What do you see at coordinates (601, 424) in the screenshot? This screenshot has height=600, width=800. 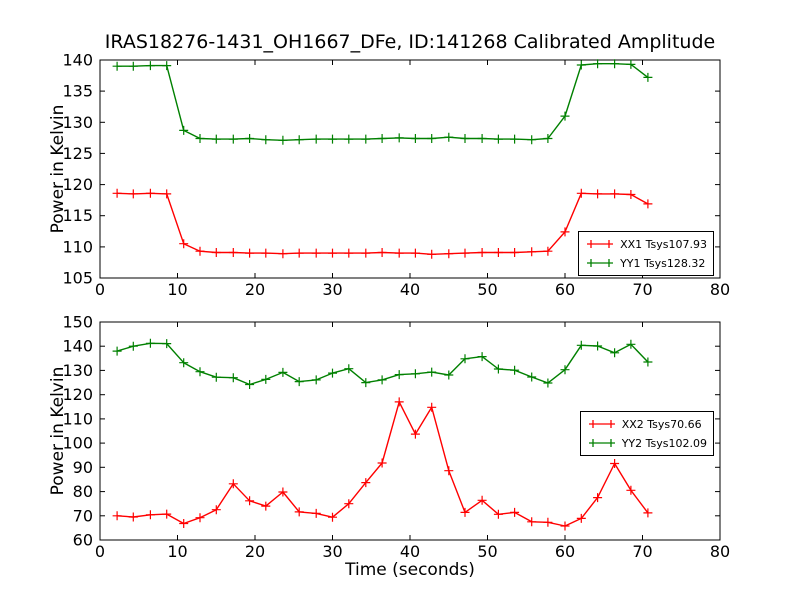 I see `legend-line-sample-xx2` at bounding box center [601, 424].